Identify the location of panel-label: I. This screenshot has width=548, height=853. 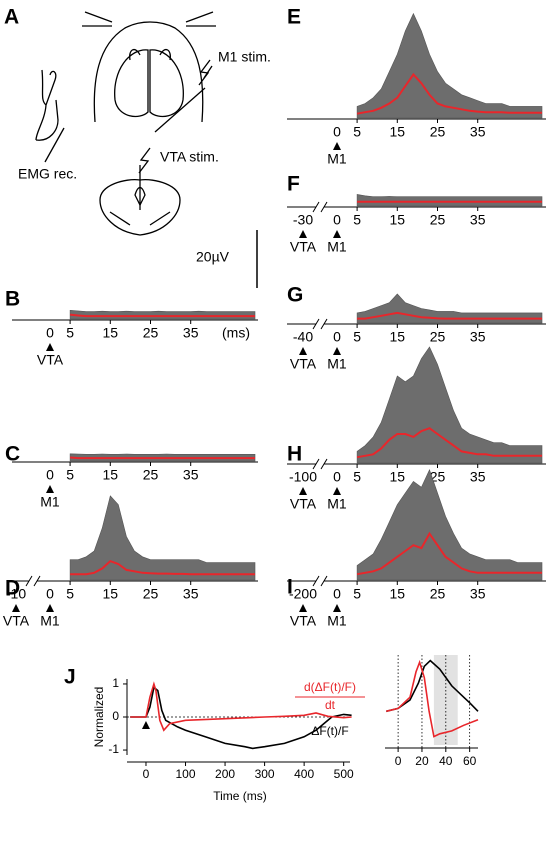
(290, 587).